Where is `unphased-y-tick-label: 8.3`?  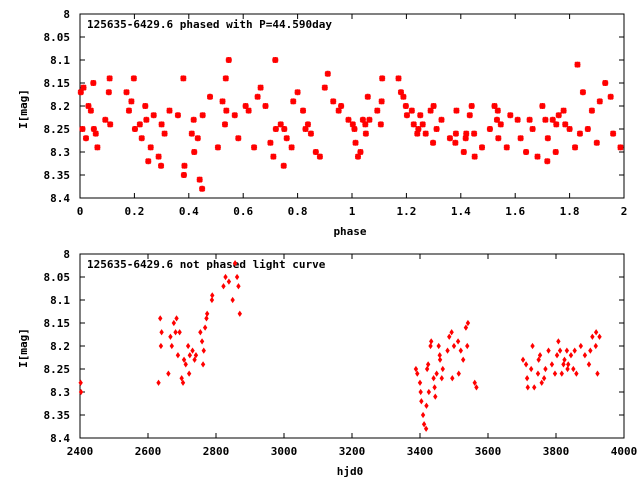
unphased-y-tick-label: 8.3 is located at coordinates (60, 392).